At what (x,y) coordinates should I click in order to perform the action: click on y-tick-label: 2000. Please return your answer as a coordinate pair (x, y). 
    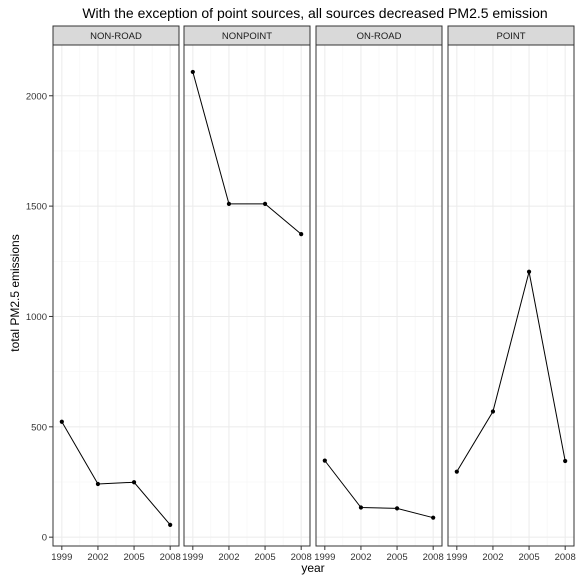
    Looking at the image, I should click on (36, 96).